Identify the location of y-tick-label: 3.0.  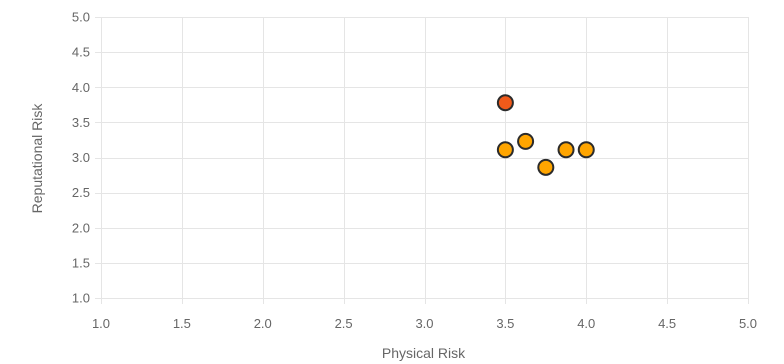
(81, 157).